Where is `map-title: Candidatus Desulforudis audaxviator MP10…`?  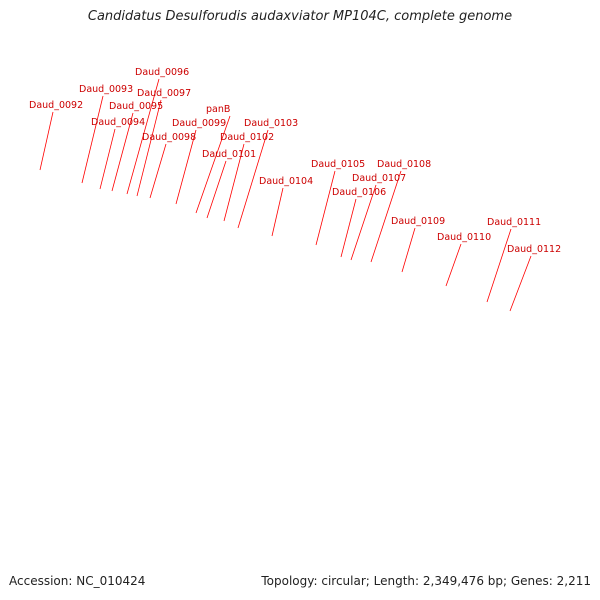 map-title: Candidatus Desulforudis audaxviator MP10… is located at coordinates (300, 16).